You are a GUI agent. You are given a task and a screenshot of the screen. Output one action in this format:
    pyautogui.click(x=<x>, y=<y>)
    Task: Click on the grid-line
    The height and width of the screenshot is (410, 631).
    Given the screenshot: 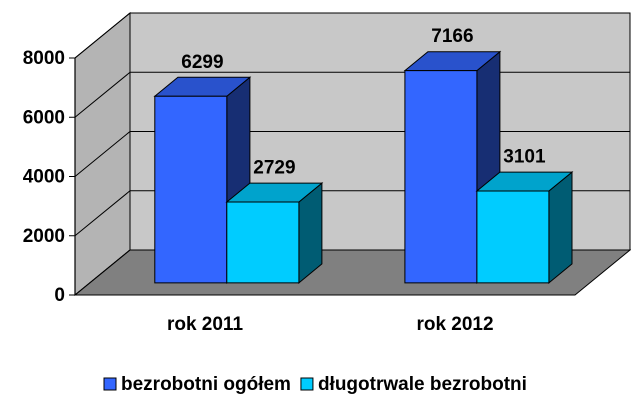 What is the action you would take?
    pyautogui.click(x=352, y=35)
    